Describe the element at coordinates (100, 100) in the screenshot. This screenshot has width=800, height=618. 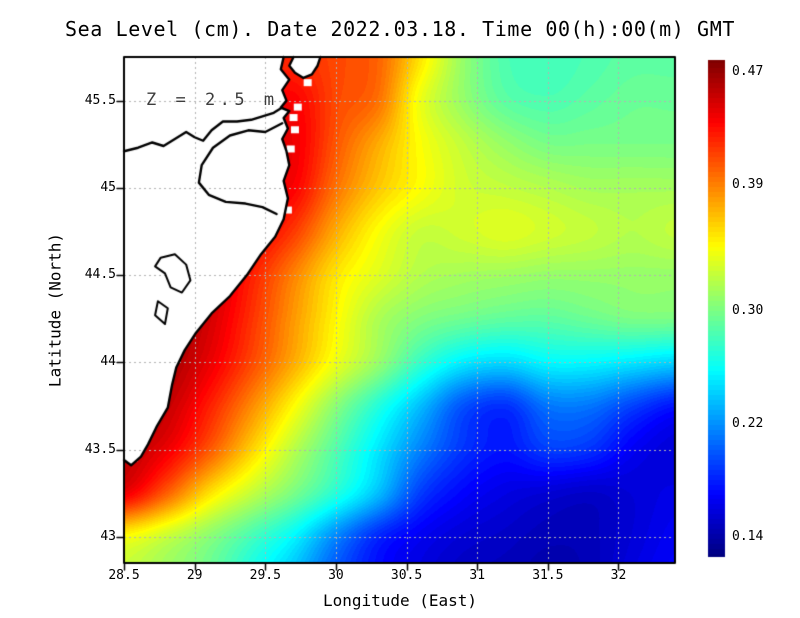
I see `y-tick-label: 45.5` at that location.